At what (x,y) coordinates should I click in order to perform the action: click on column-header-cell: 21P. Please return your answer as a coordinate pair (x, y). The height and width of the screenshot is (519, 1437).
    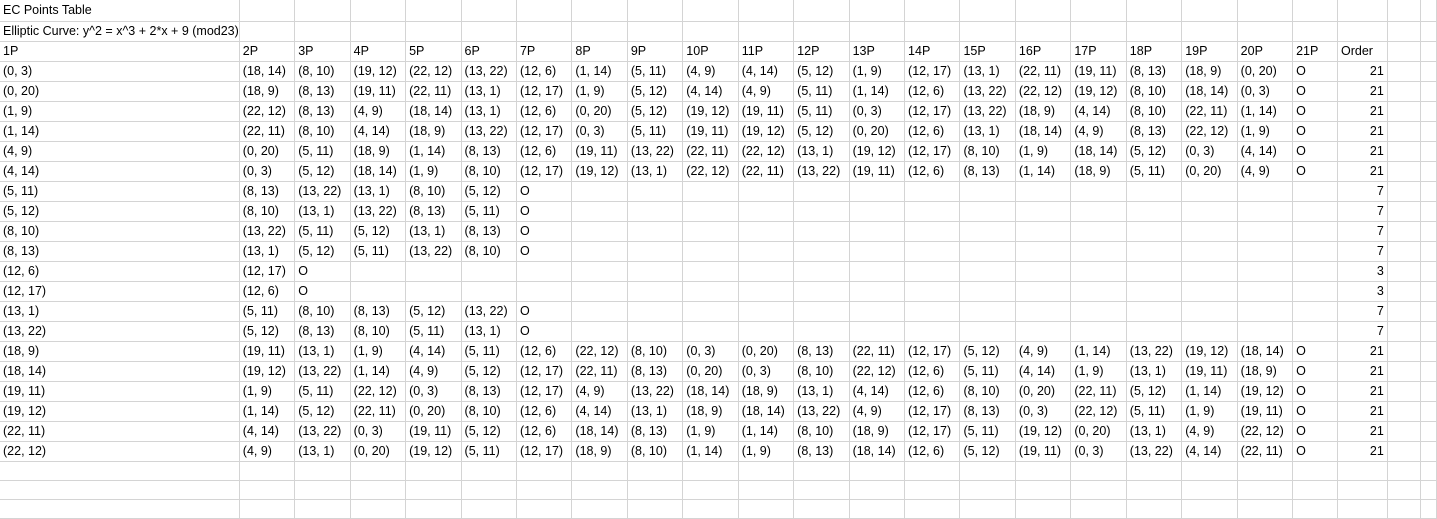
    Looking at the image, I should click on (1315, 51).